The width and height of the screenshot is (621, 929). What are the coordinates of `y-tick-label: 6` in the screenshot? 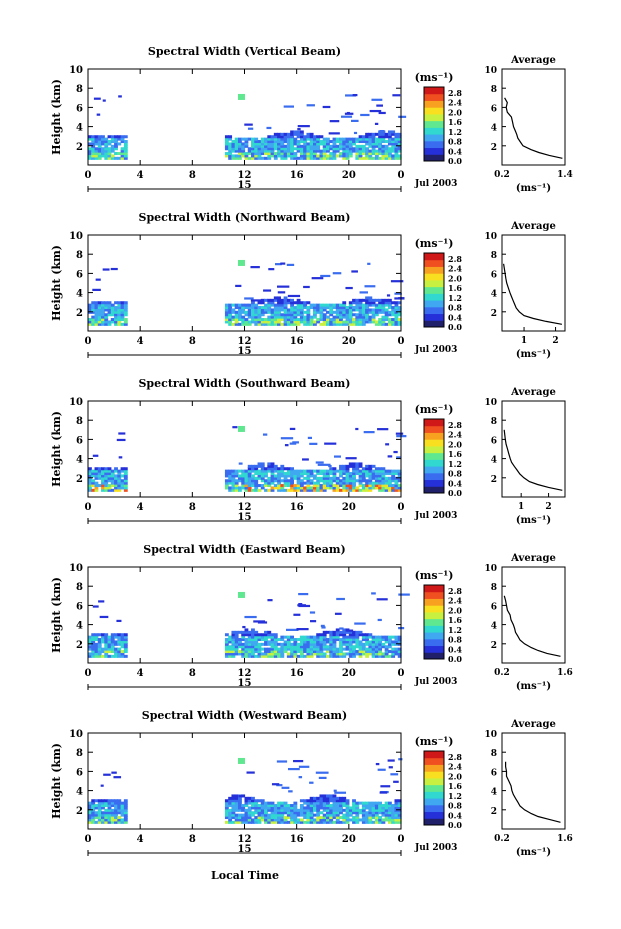 It's located at (79, 772).